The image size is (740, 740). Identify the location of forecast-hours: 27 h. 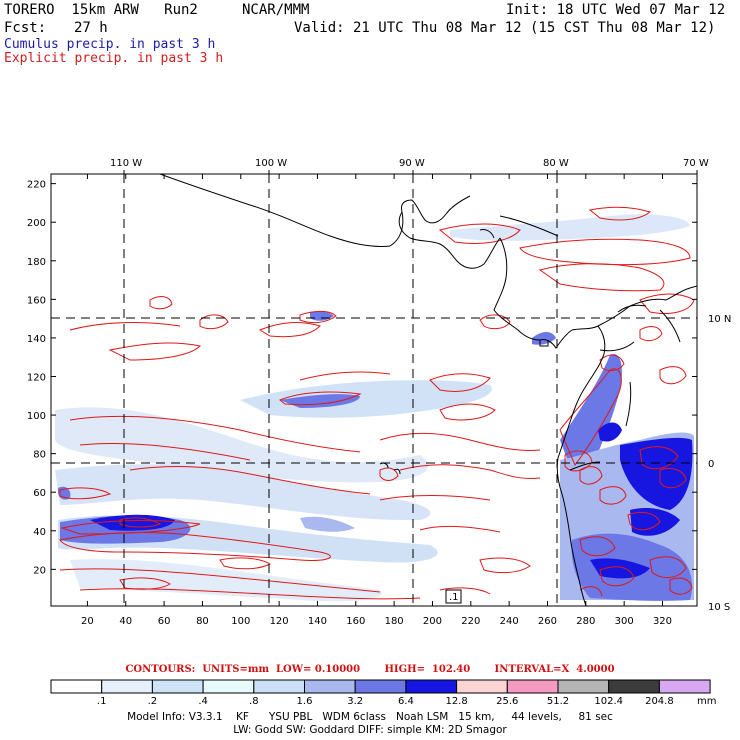
(91, 28).